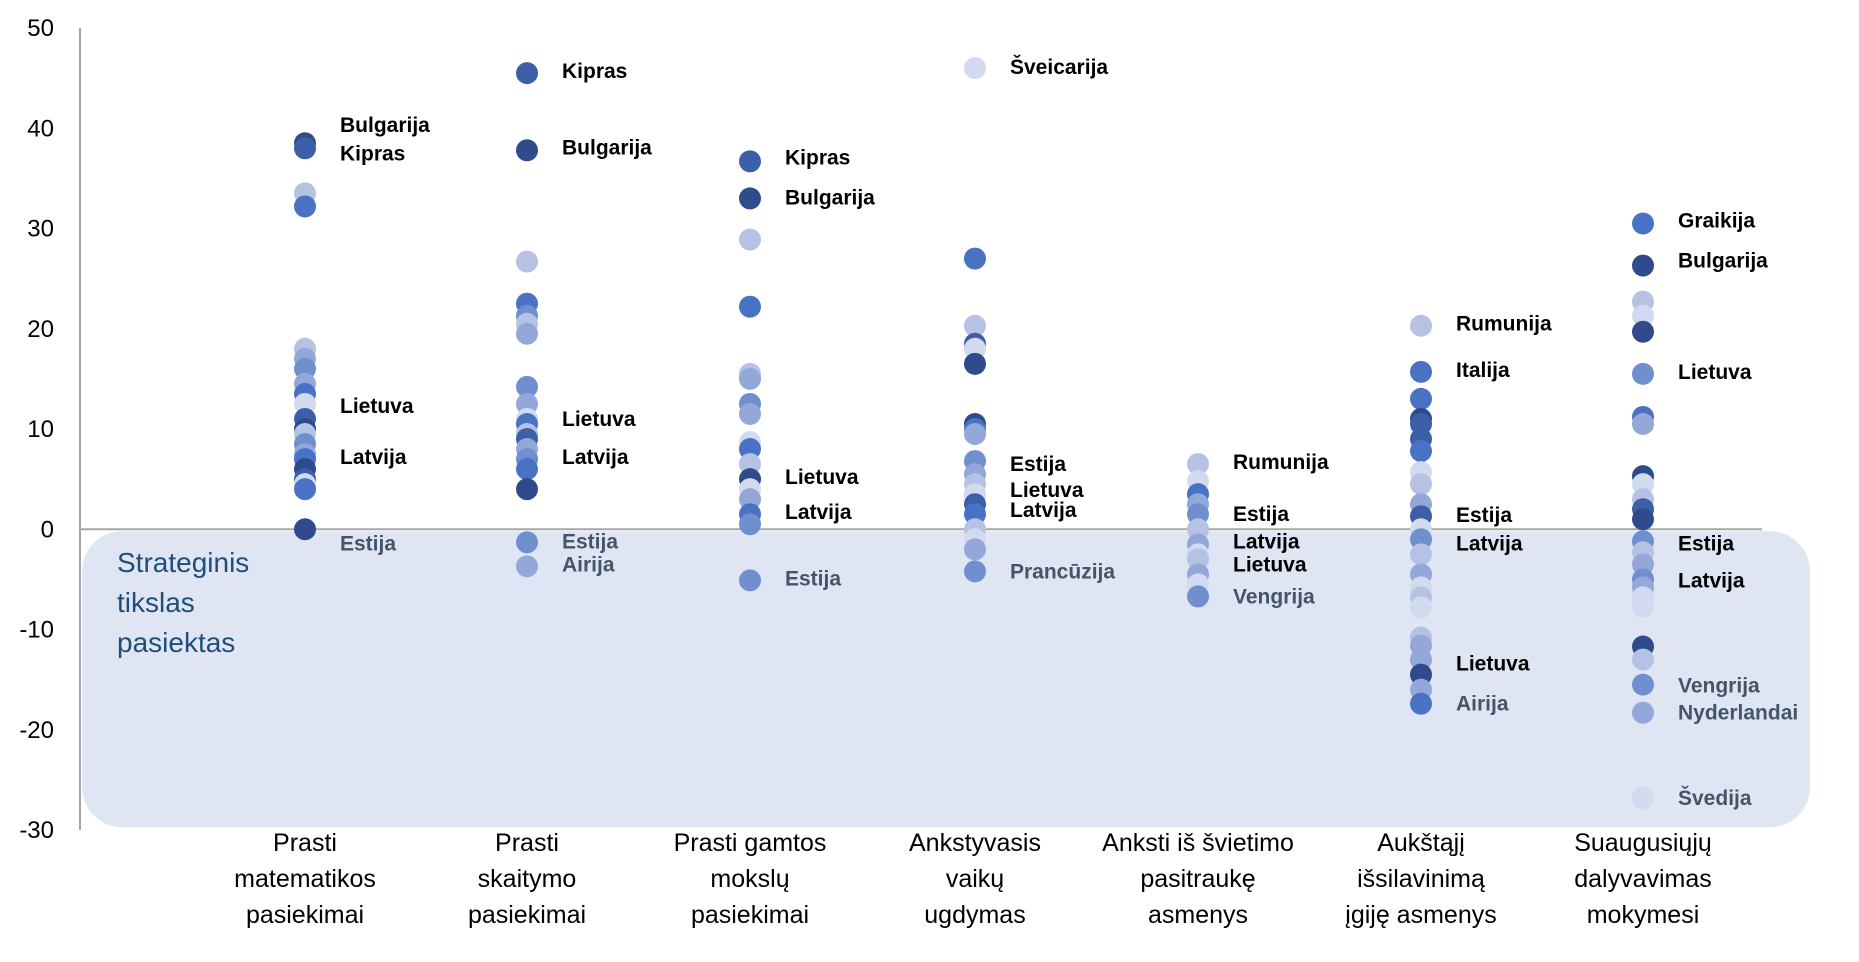  I want to click on category-label: Prasti matematikos pasiekimai, so click(305, 879).